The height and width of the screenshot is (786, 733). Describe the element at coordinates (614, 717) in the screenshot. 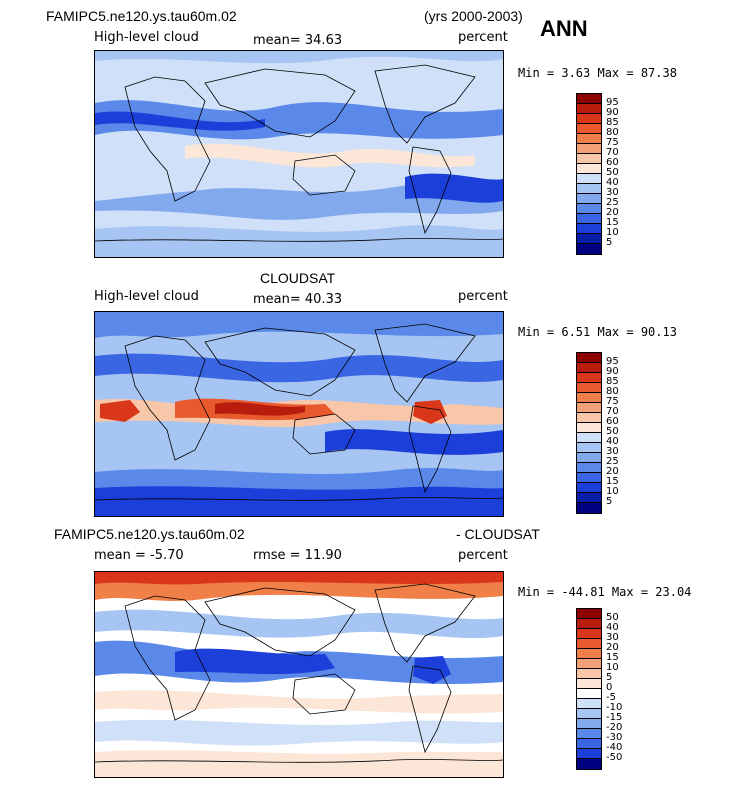

I see `colorbar-label: -15` at that location.